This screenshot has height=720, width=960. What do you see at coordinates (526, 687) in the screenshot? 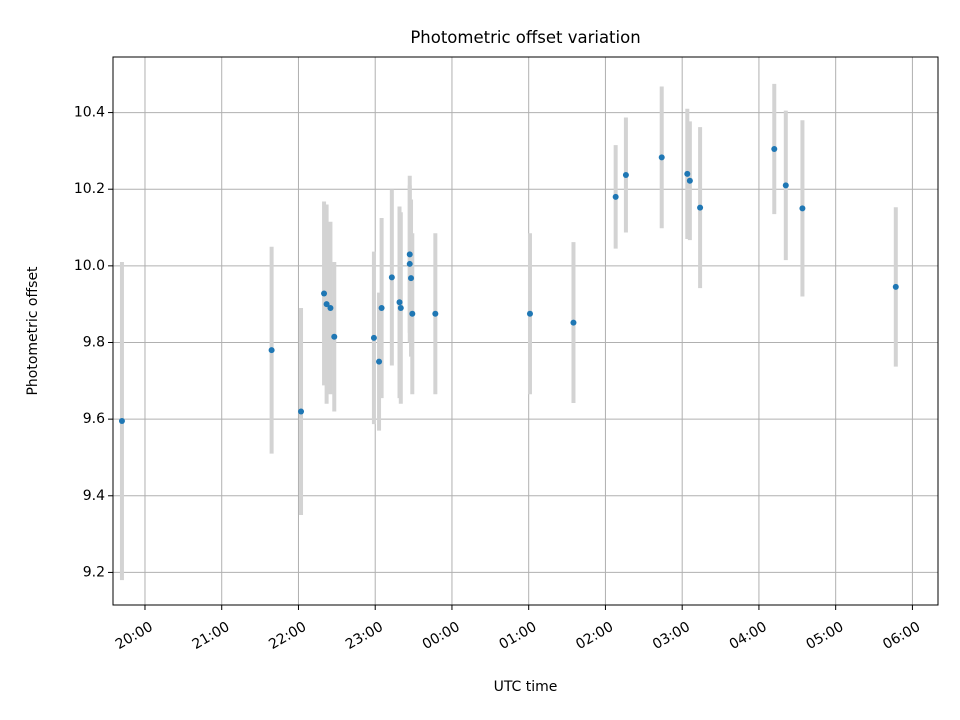
I see `x-axis-label: UTC time` at bounding box center [526, 687].